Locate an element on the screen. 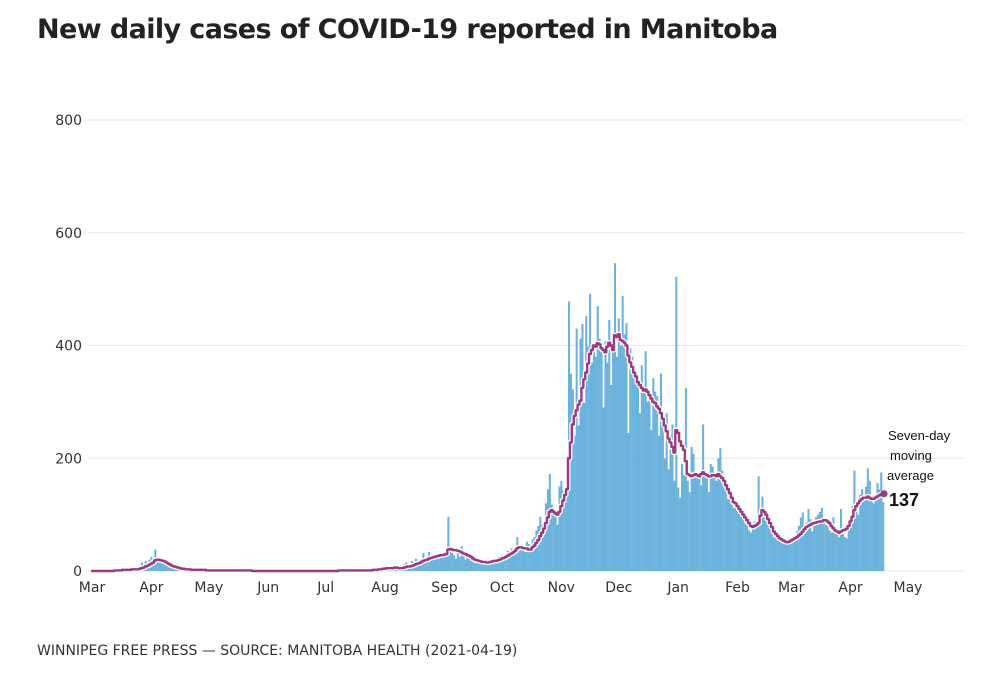 Image resolution: width=1000 pixels, height=692 pixels. x-tick-label: May is located at coordinates (908, 588).